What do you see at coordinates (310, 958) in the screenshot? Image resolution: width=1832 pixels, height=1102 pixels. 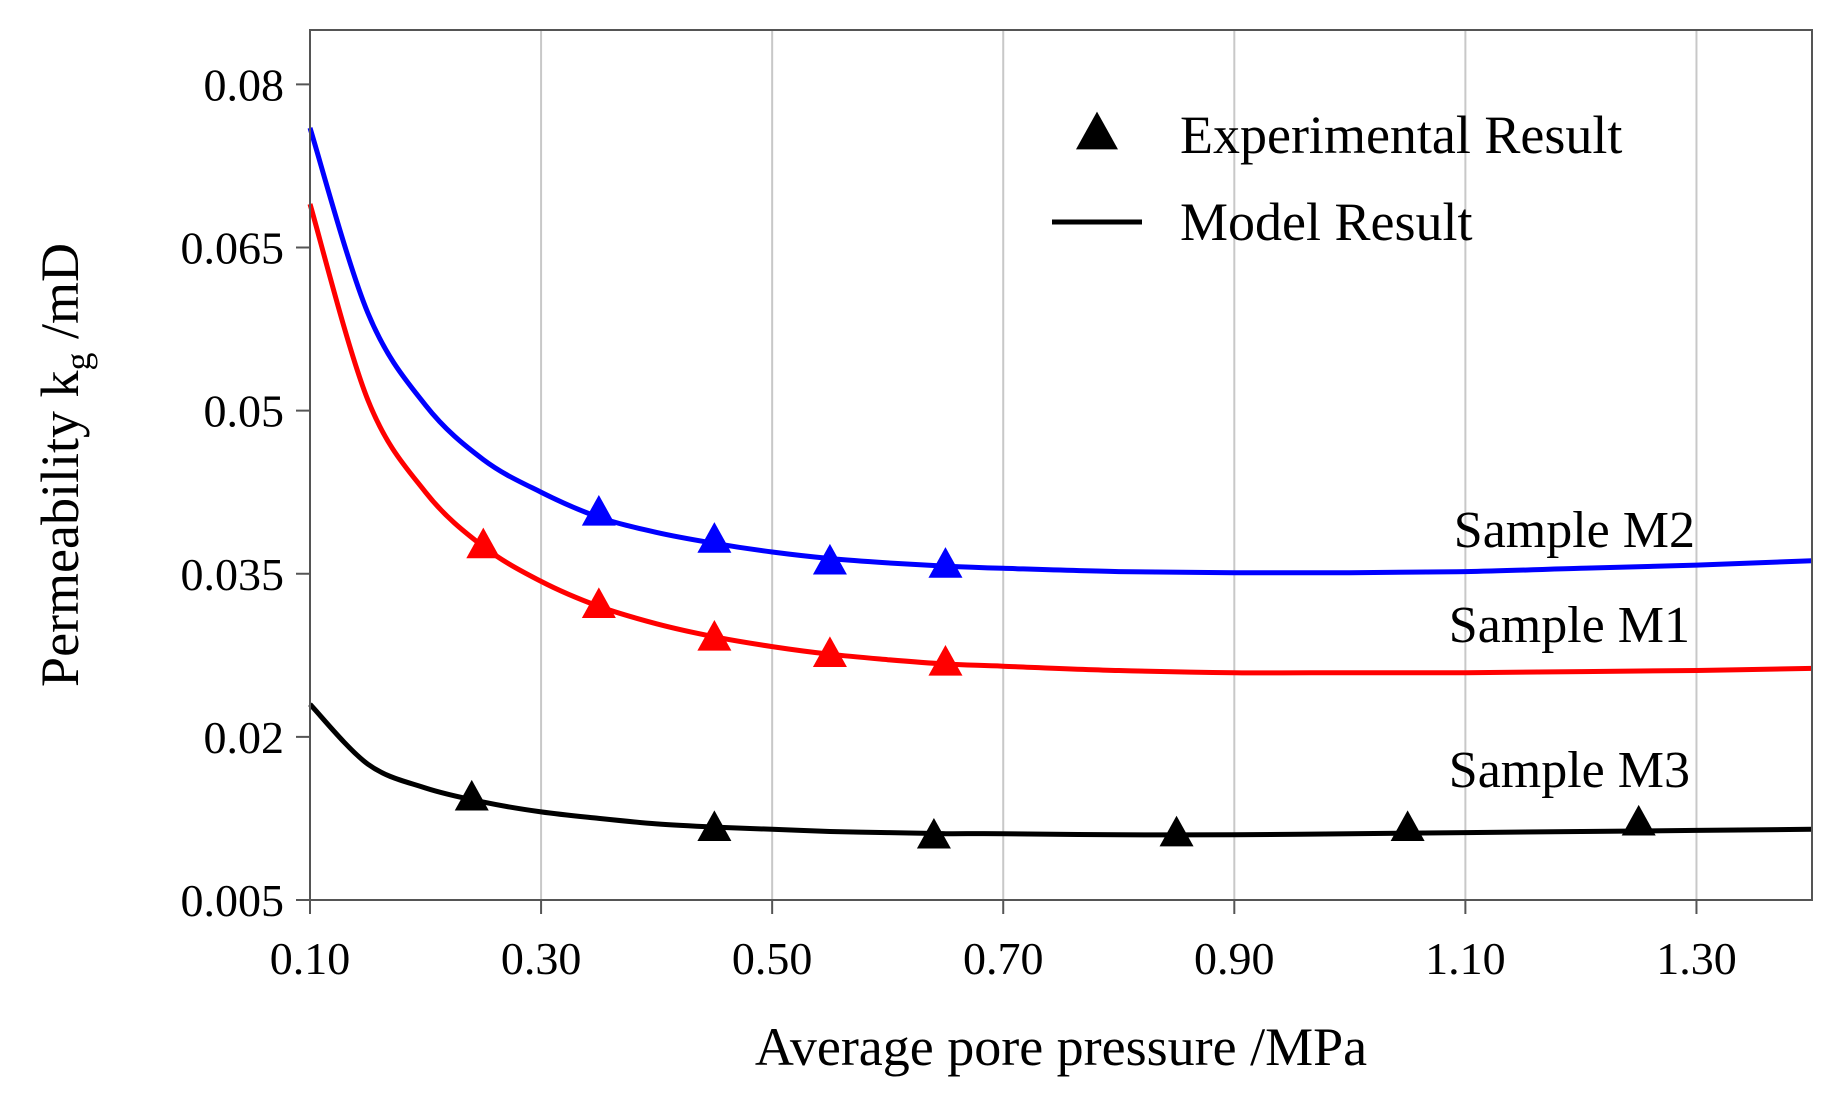 I see `x-tick-label: 0.10` at bounding box center [310, 958].